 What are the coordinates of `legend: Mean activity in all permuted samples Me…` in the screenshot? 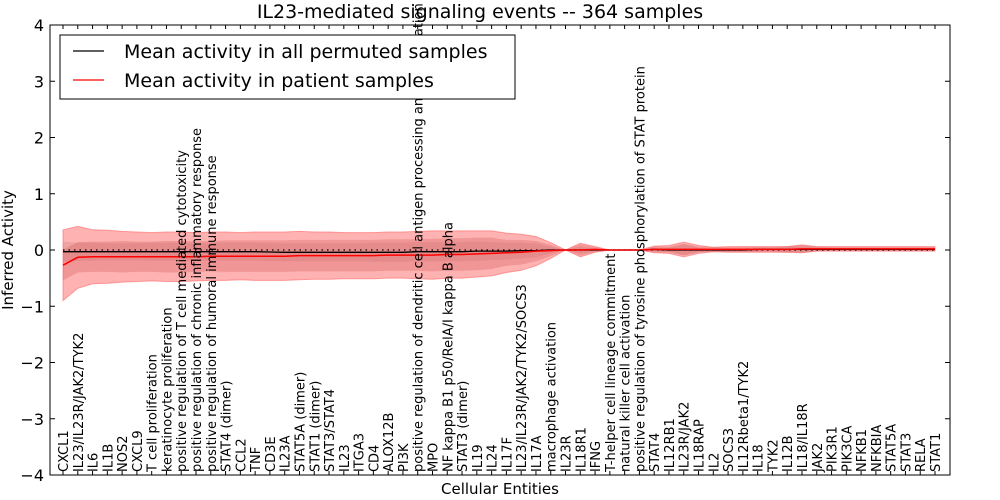 It's located at (287, 67).